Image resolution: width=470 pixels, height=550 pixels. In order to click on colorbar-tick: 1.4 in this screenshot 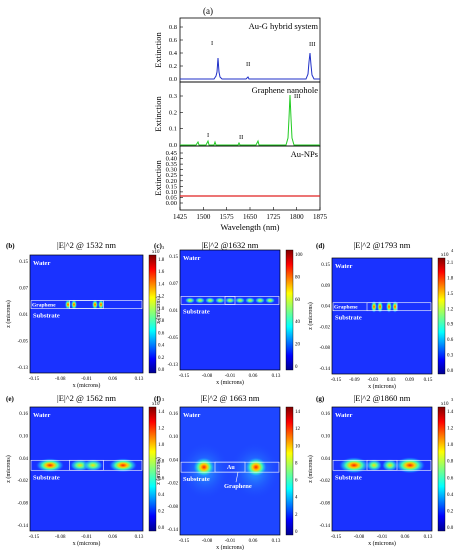, I will do `click(161, 412)`.